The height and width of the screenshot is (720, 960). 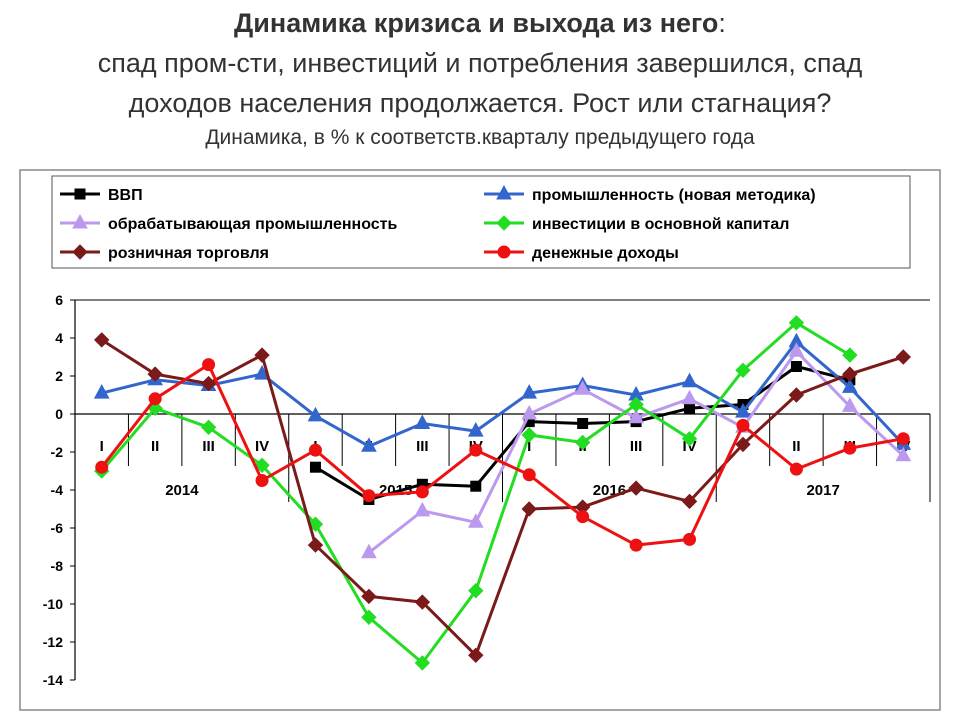 I want to click on legend-item-промышленность-новая-методика-marker, so click(x=504, y=192).